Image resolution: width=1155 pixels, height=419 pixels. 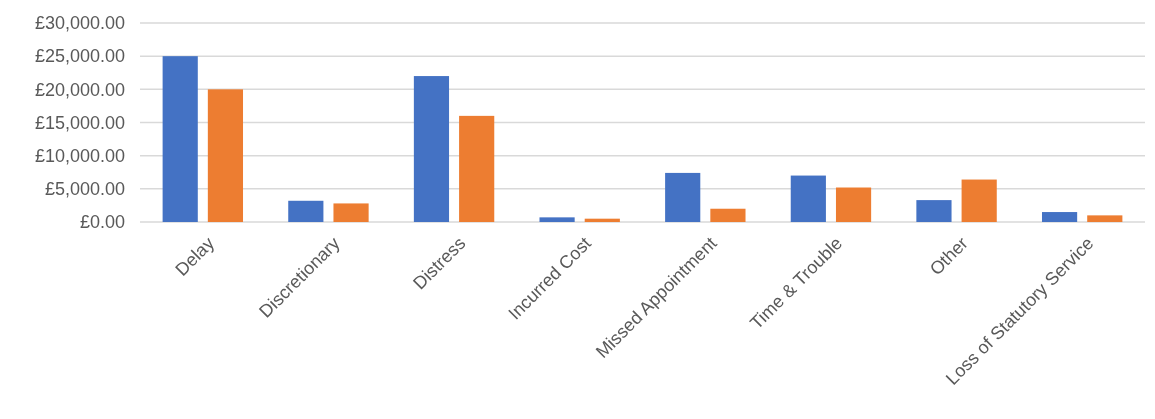 I want to click on y-tick-label: £30,000.00, so click(x=79, y=23).